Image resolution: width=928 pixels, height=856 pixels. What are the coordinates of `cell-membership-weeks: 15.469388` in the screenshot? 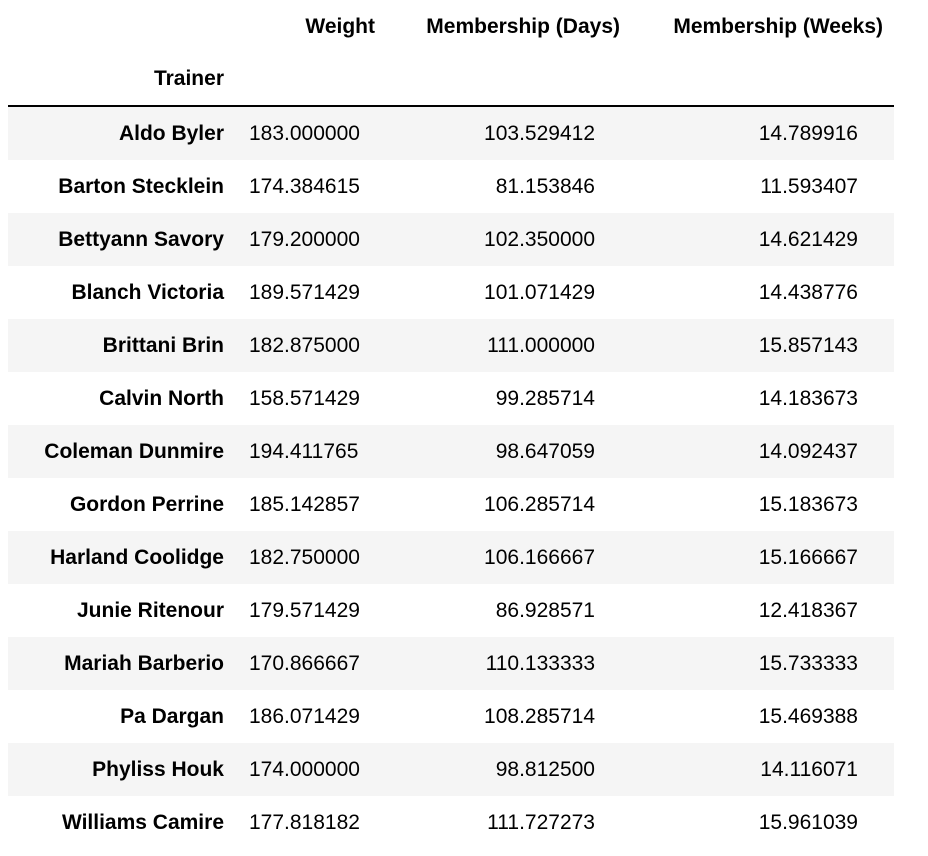 It's located at (808, 716).